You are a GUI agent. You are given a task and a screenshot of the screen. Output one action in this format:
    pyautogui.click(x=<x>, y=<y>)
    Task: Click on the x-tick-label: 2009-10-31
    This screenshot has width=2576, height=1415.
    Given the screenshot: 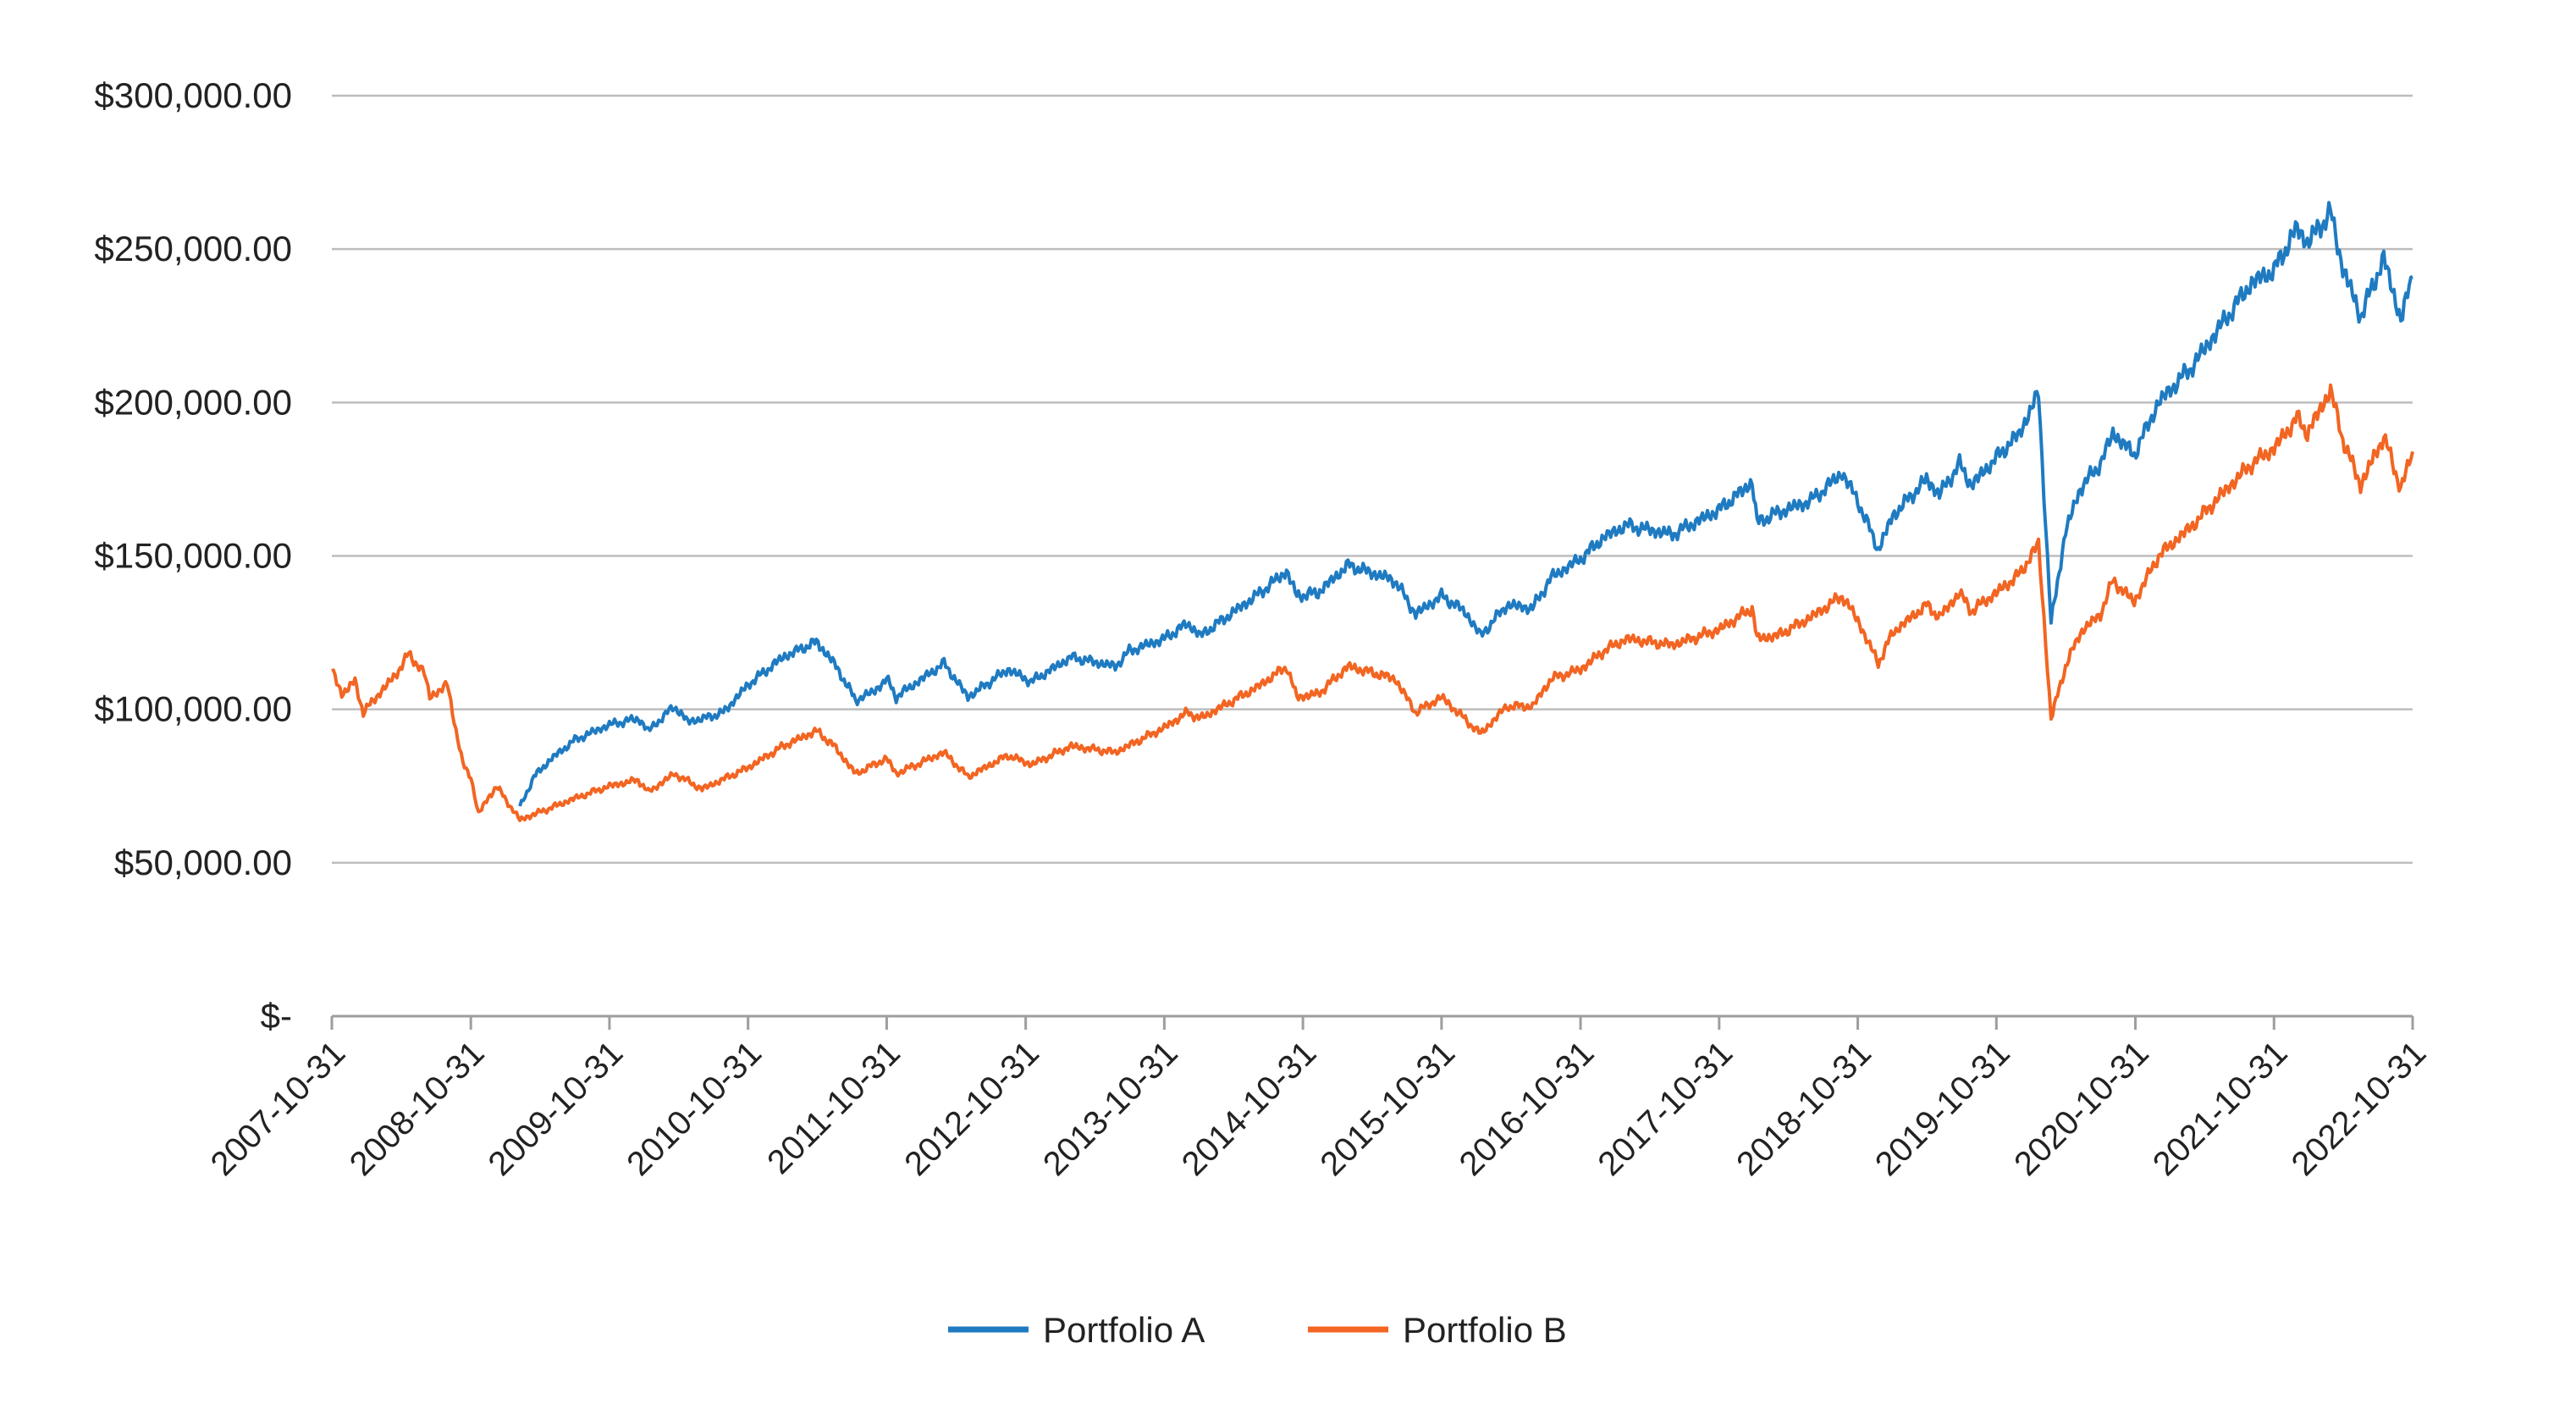 What is the action you would take?
    pyautogui.click(x=556, y=1108)
    